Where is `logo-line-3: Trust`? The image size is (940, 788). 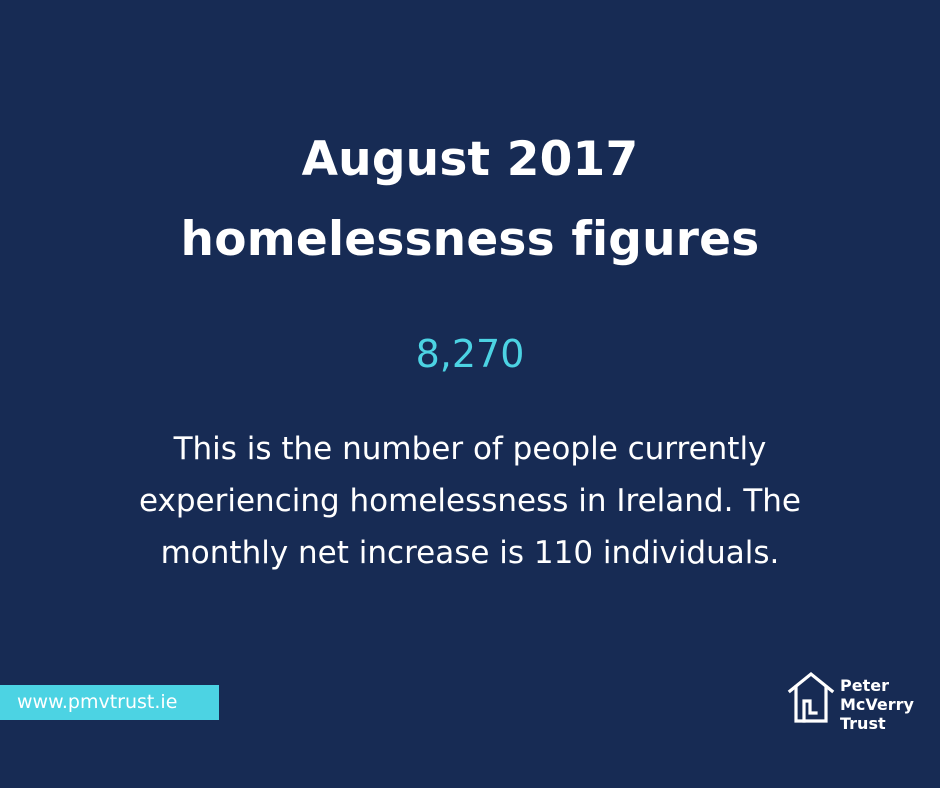 logo-line-3: Trust is located at coordinates (863, 723).